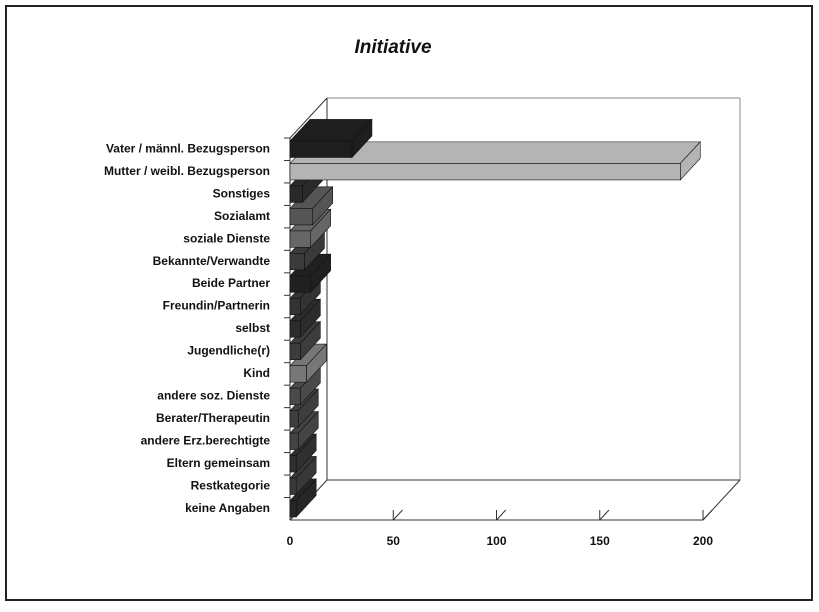 This screenshot has height=612, width=819. I want to click on y-tick-label: Jugendliche(r), so click(228, 351).